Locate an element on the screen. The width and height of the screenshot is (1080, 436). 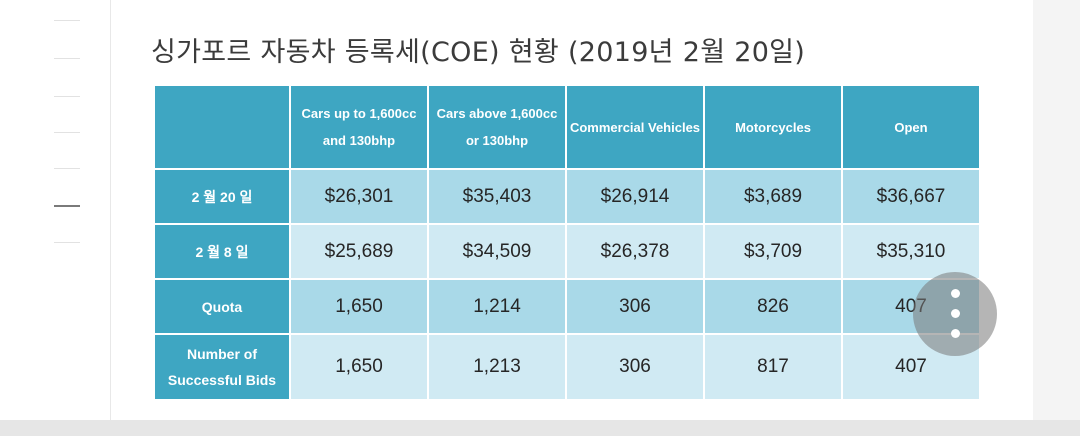
header-small-cars: Cars up to 1,600cc and 130bhp is located at coordinates (359, 127).